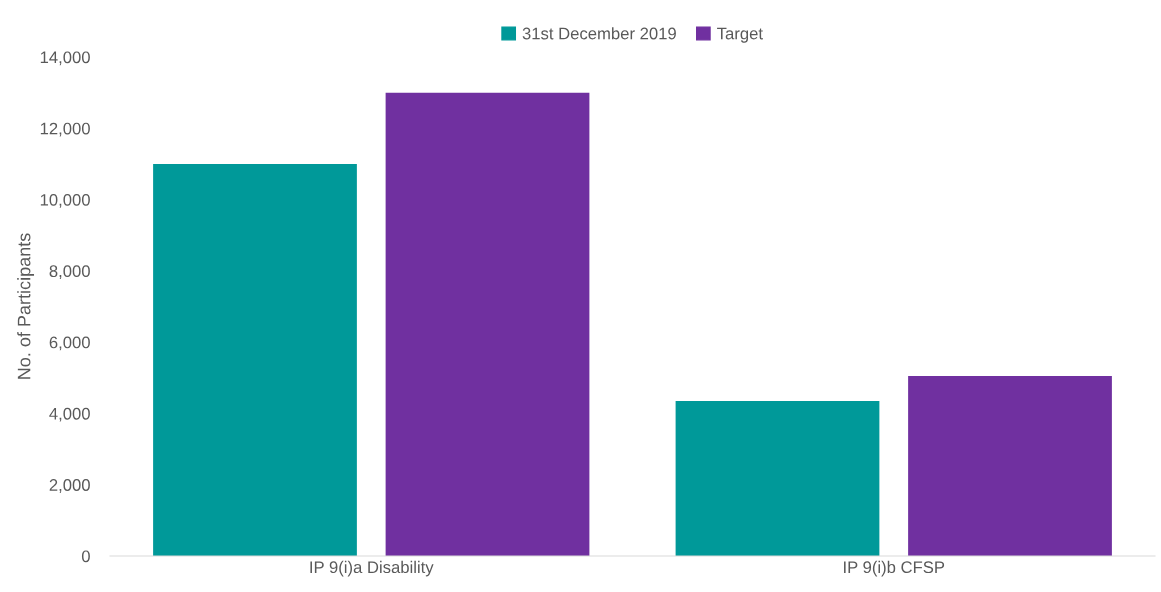 The height and width of the screenshot is (592, 1161). I want to click on y-tick-label: 14,000, so click(65, 58).